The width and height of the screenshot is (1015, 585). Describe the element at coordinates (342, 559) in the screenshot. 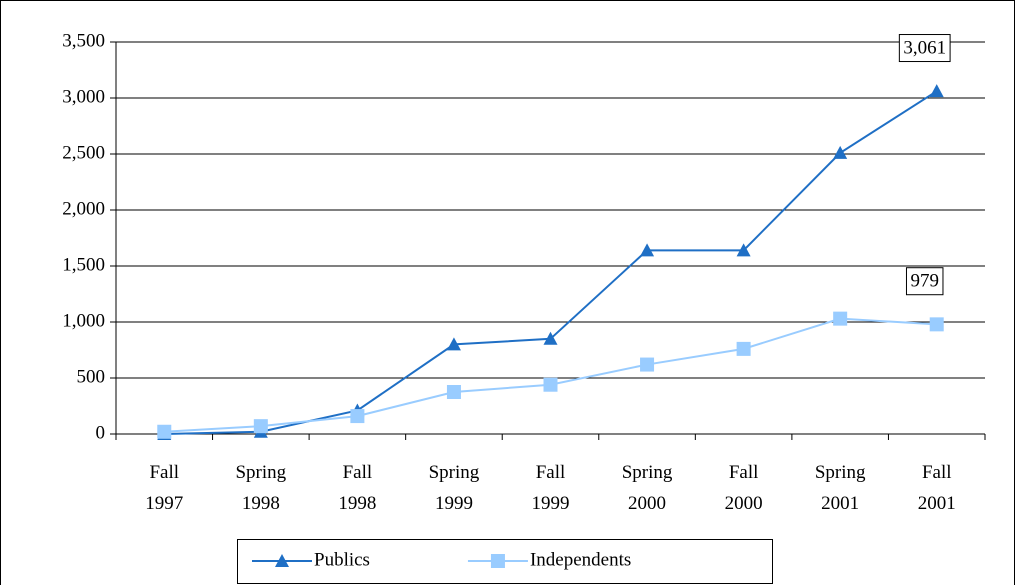

I see `legend-label: Publics` at that location.